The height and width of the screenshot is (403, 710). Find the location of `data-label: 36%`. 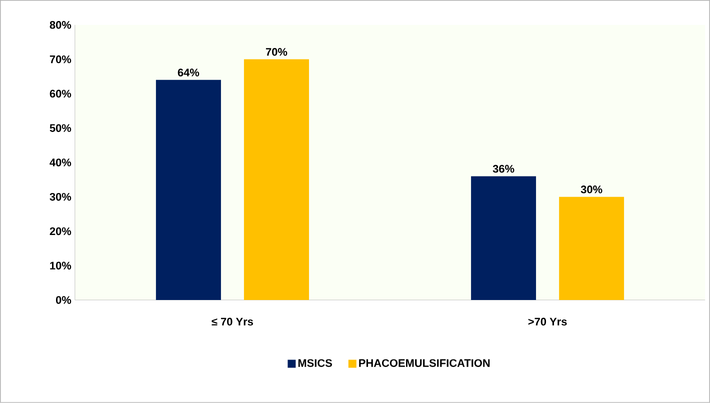

data-label: 36% is located at coordinates (503, 168).